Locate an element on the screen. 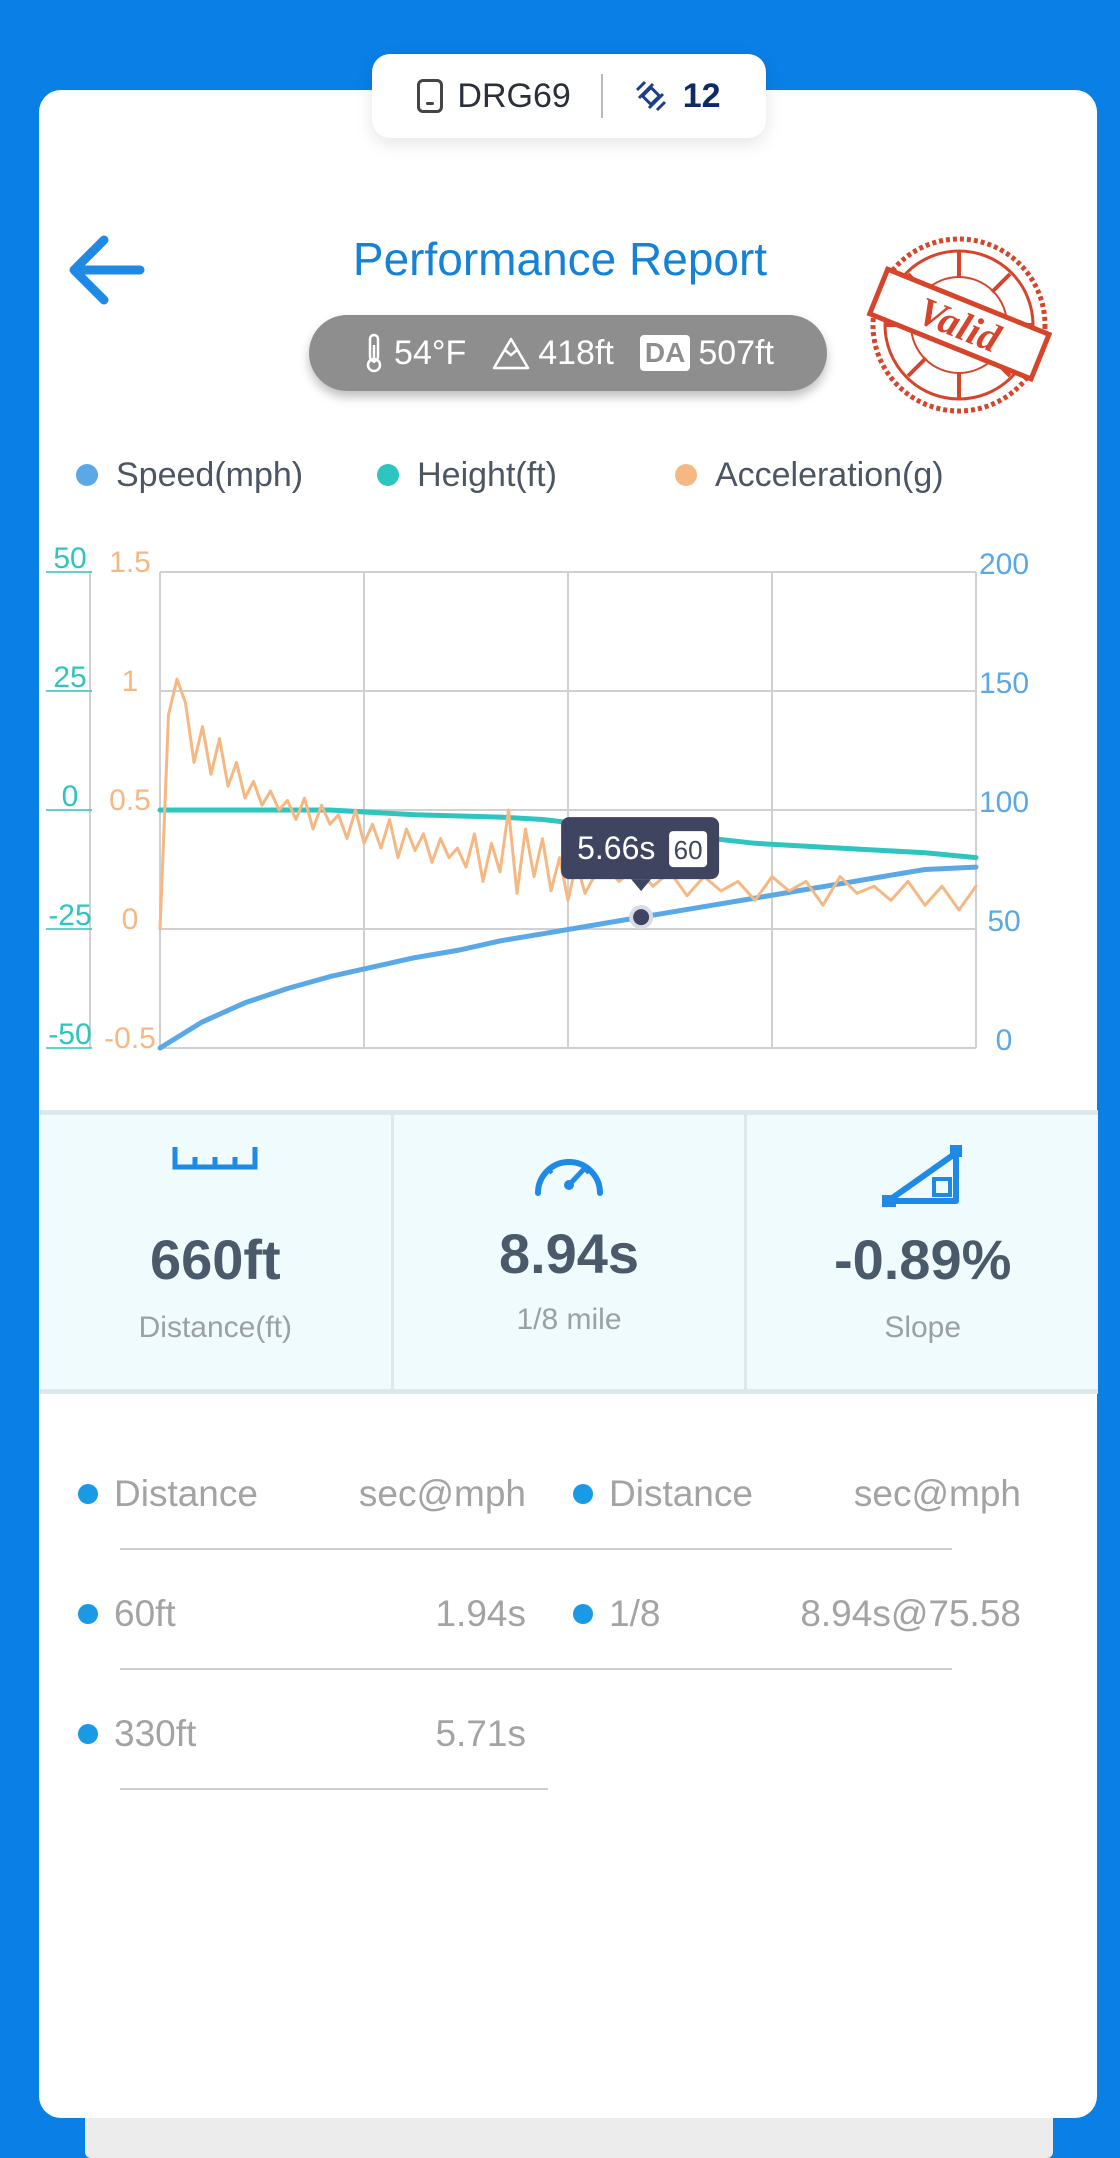 This screenshot has width=1120, height=2158. temperature-value: 54°F is located at coordinates (430, 352).